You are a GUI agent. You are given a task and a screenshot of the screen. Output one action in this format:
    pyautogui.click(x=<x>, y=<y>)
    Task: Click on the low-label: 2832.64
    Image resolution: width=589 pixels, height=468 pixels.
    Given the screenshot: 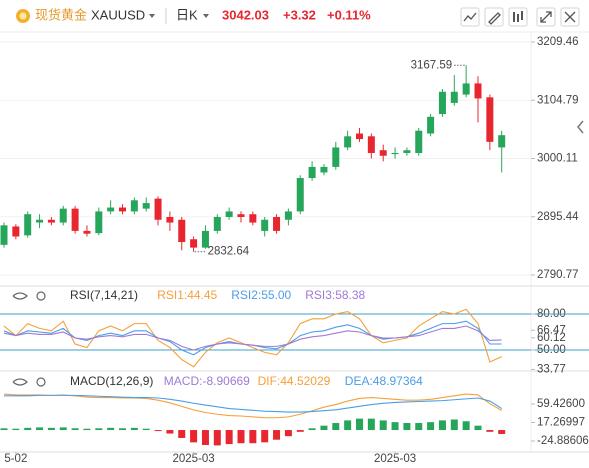 What is the action you would take?
    pyautogui.click(x=229, y=252)
    